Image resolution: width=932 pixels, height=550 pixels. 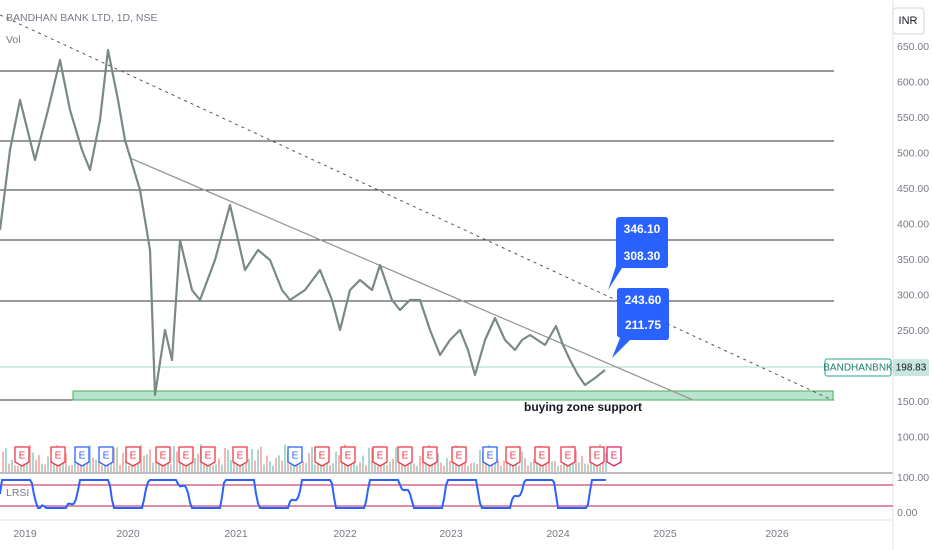 What do you see at coordinates (913, 189) in the screenshot?
I see `price-axis-label: 450.00` at bounding box center [913, 189].